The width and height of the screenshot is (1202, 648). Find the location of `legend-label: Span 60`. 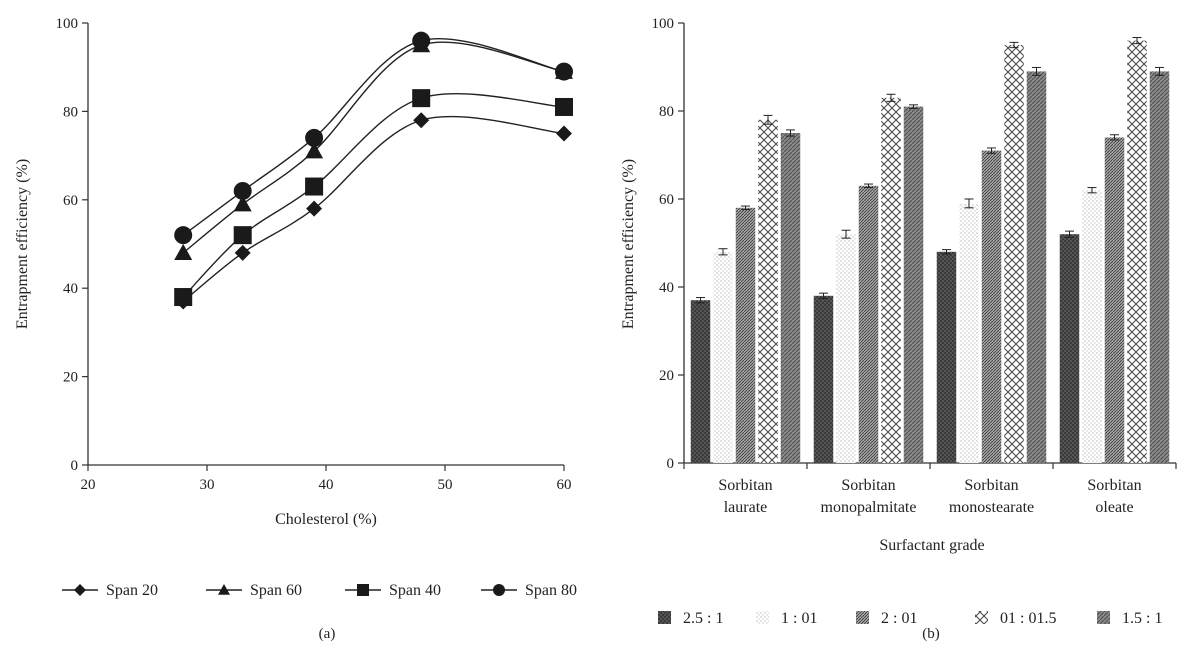

legend-label: Span 60 is located at coordinates (276, 590).